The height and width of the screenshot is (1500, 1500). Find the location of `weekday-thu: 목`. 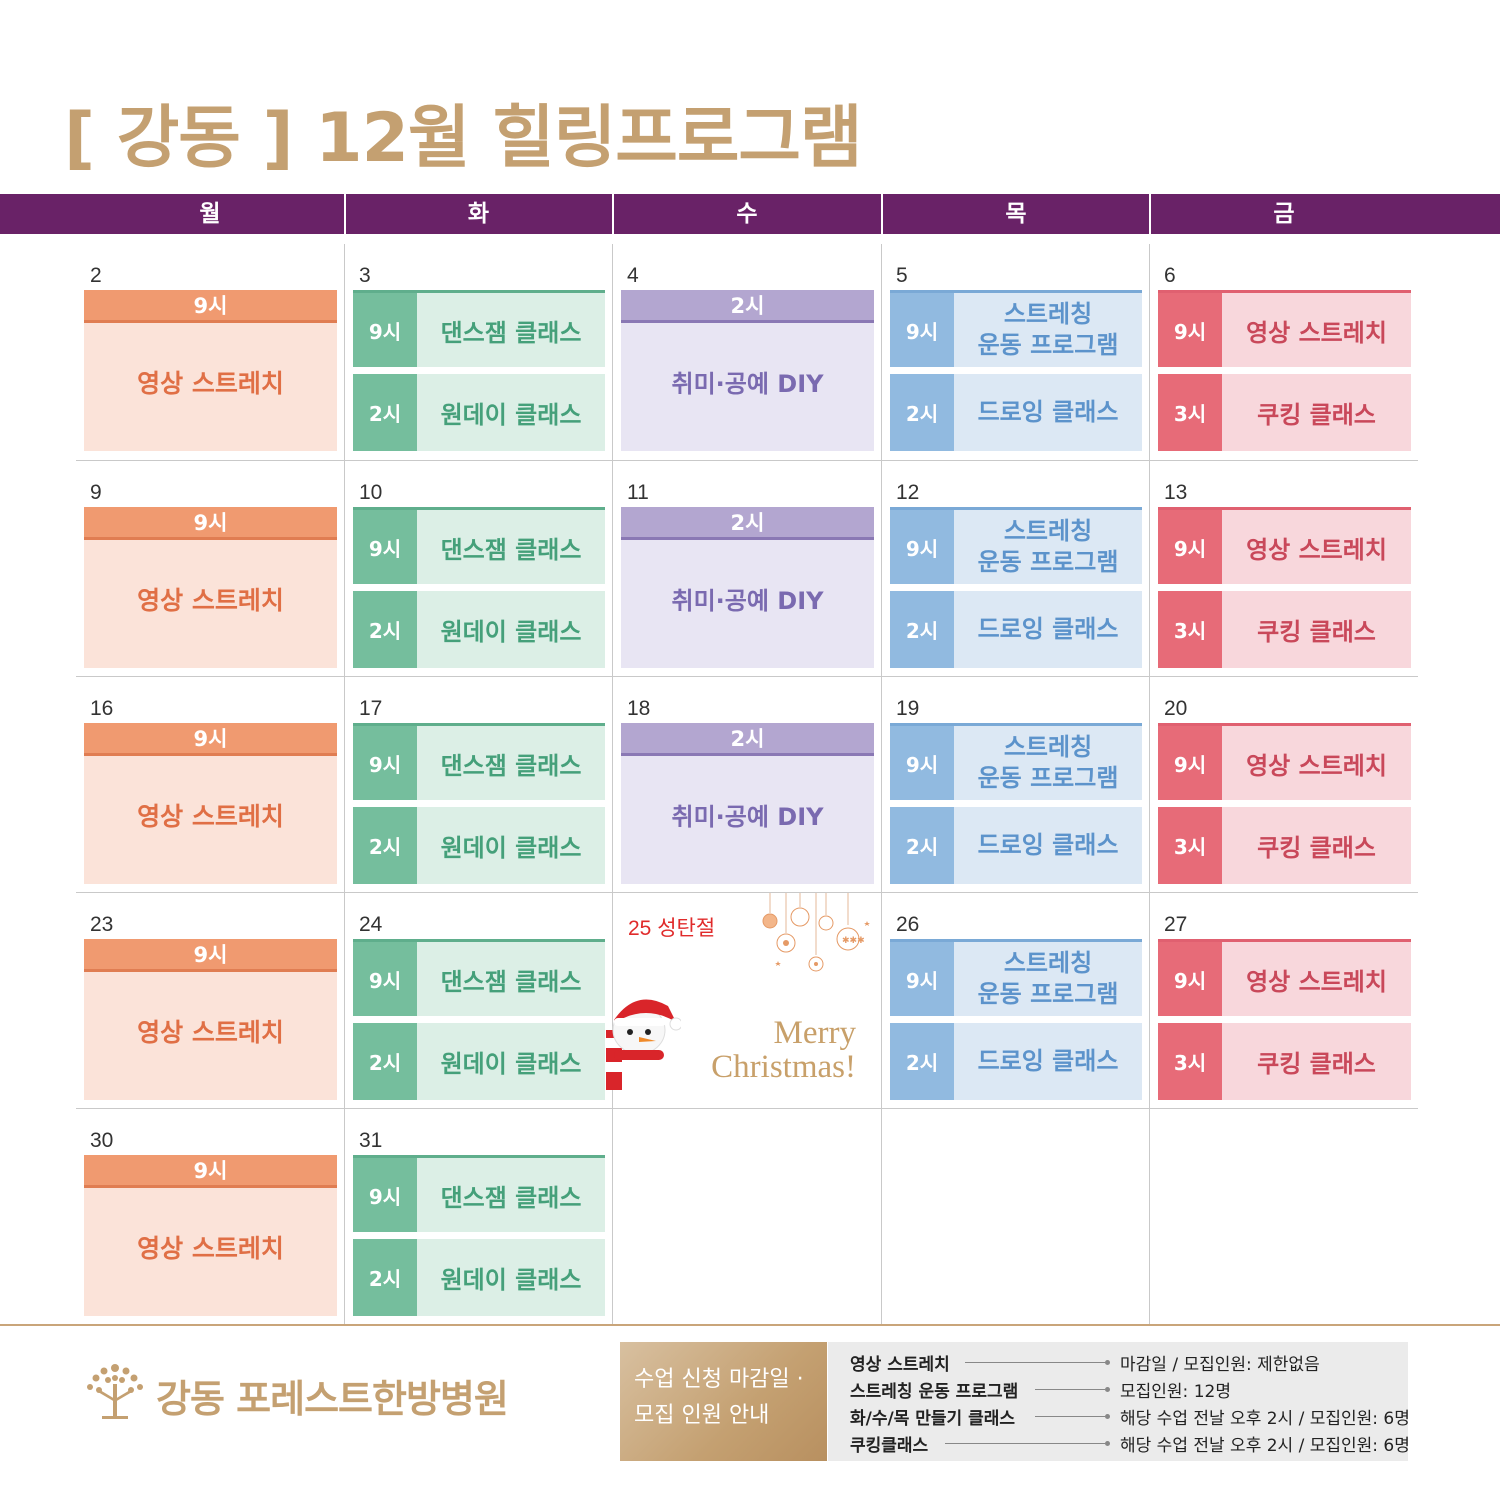

weekday-thu: 목 is located at coordinates (1016, 214).